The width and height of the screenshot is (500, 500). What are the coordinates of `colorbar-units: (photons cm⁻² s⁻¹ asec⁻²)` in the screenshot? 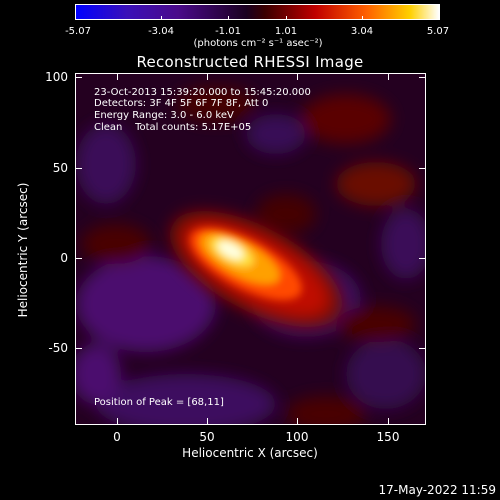 It's located at (258, 43).